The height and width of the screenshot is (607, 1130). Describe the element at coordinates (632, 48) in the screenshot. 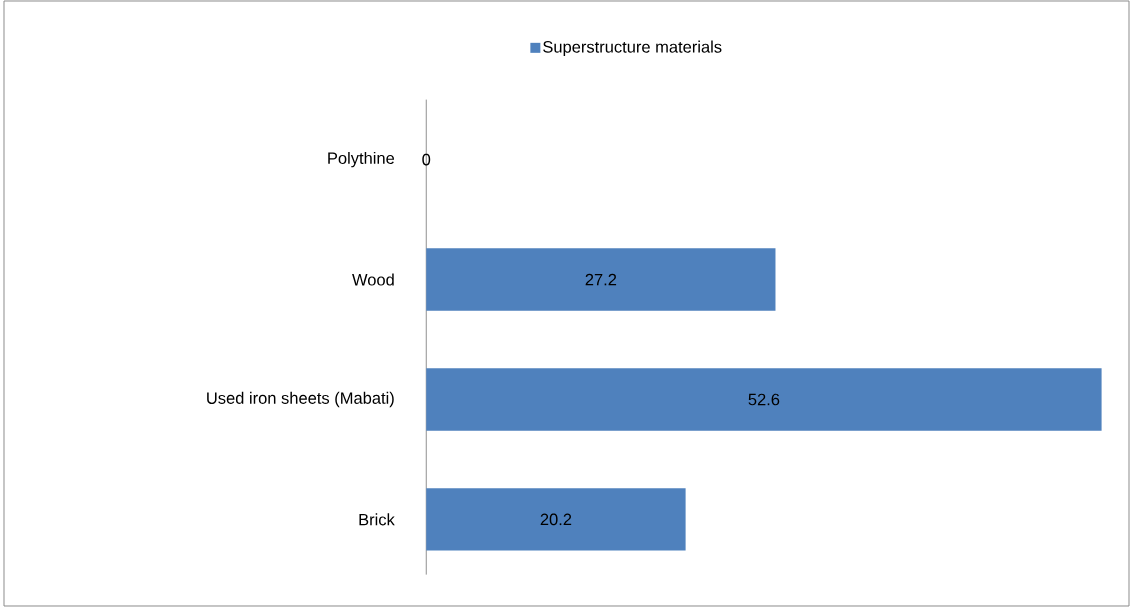

I see `legend-label: Superstructure materials` at that location.